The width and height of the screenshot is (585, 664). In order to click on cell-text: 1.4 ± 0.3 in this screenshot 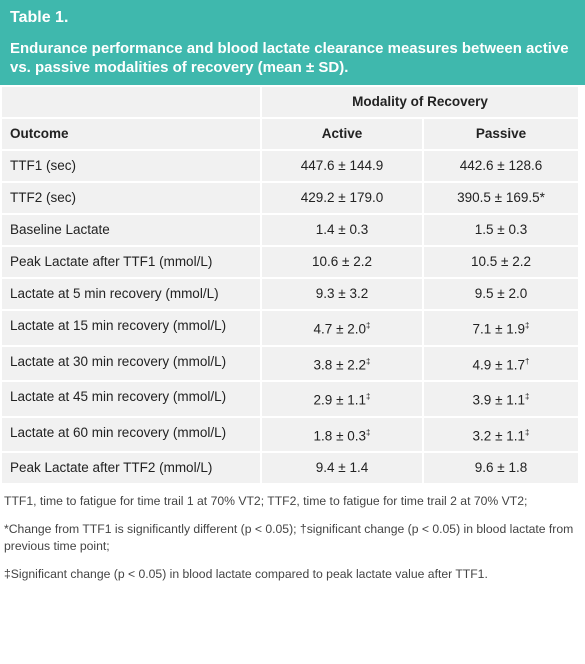, I will do `click(342, 229)`.